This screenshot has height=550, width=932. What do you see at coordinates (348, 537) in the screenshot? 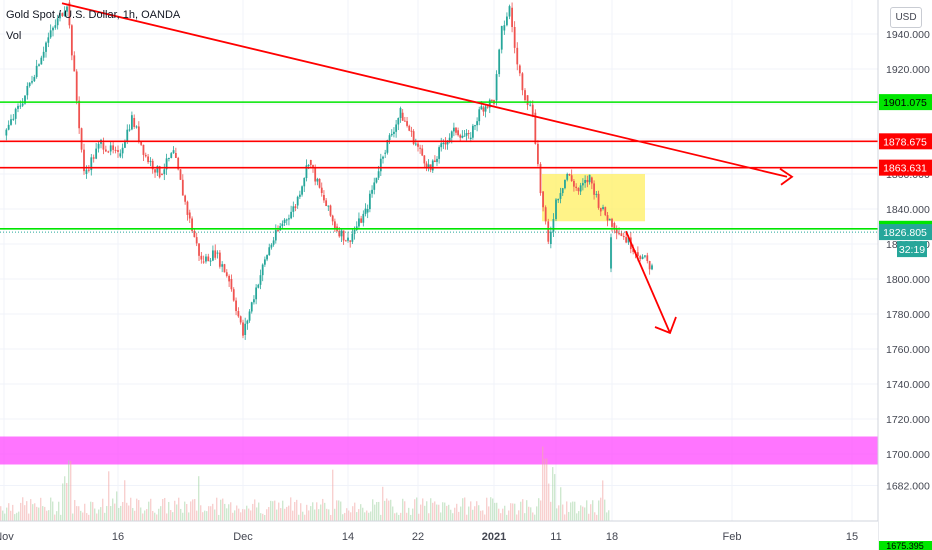
I see `x-tick-label: 14` at bounding box center [348, 537].